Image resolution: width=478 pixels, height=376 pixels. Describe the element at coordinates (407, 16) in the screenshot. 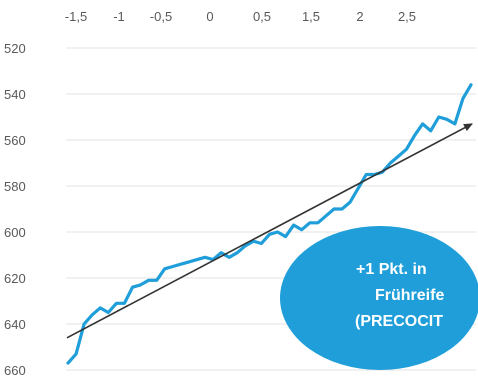

I see `x-tick-label: 2,5` at that location.